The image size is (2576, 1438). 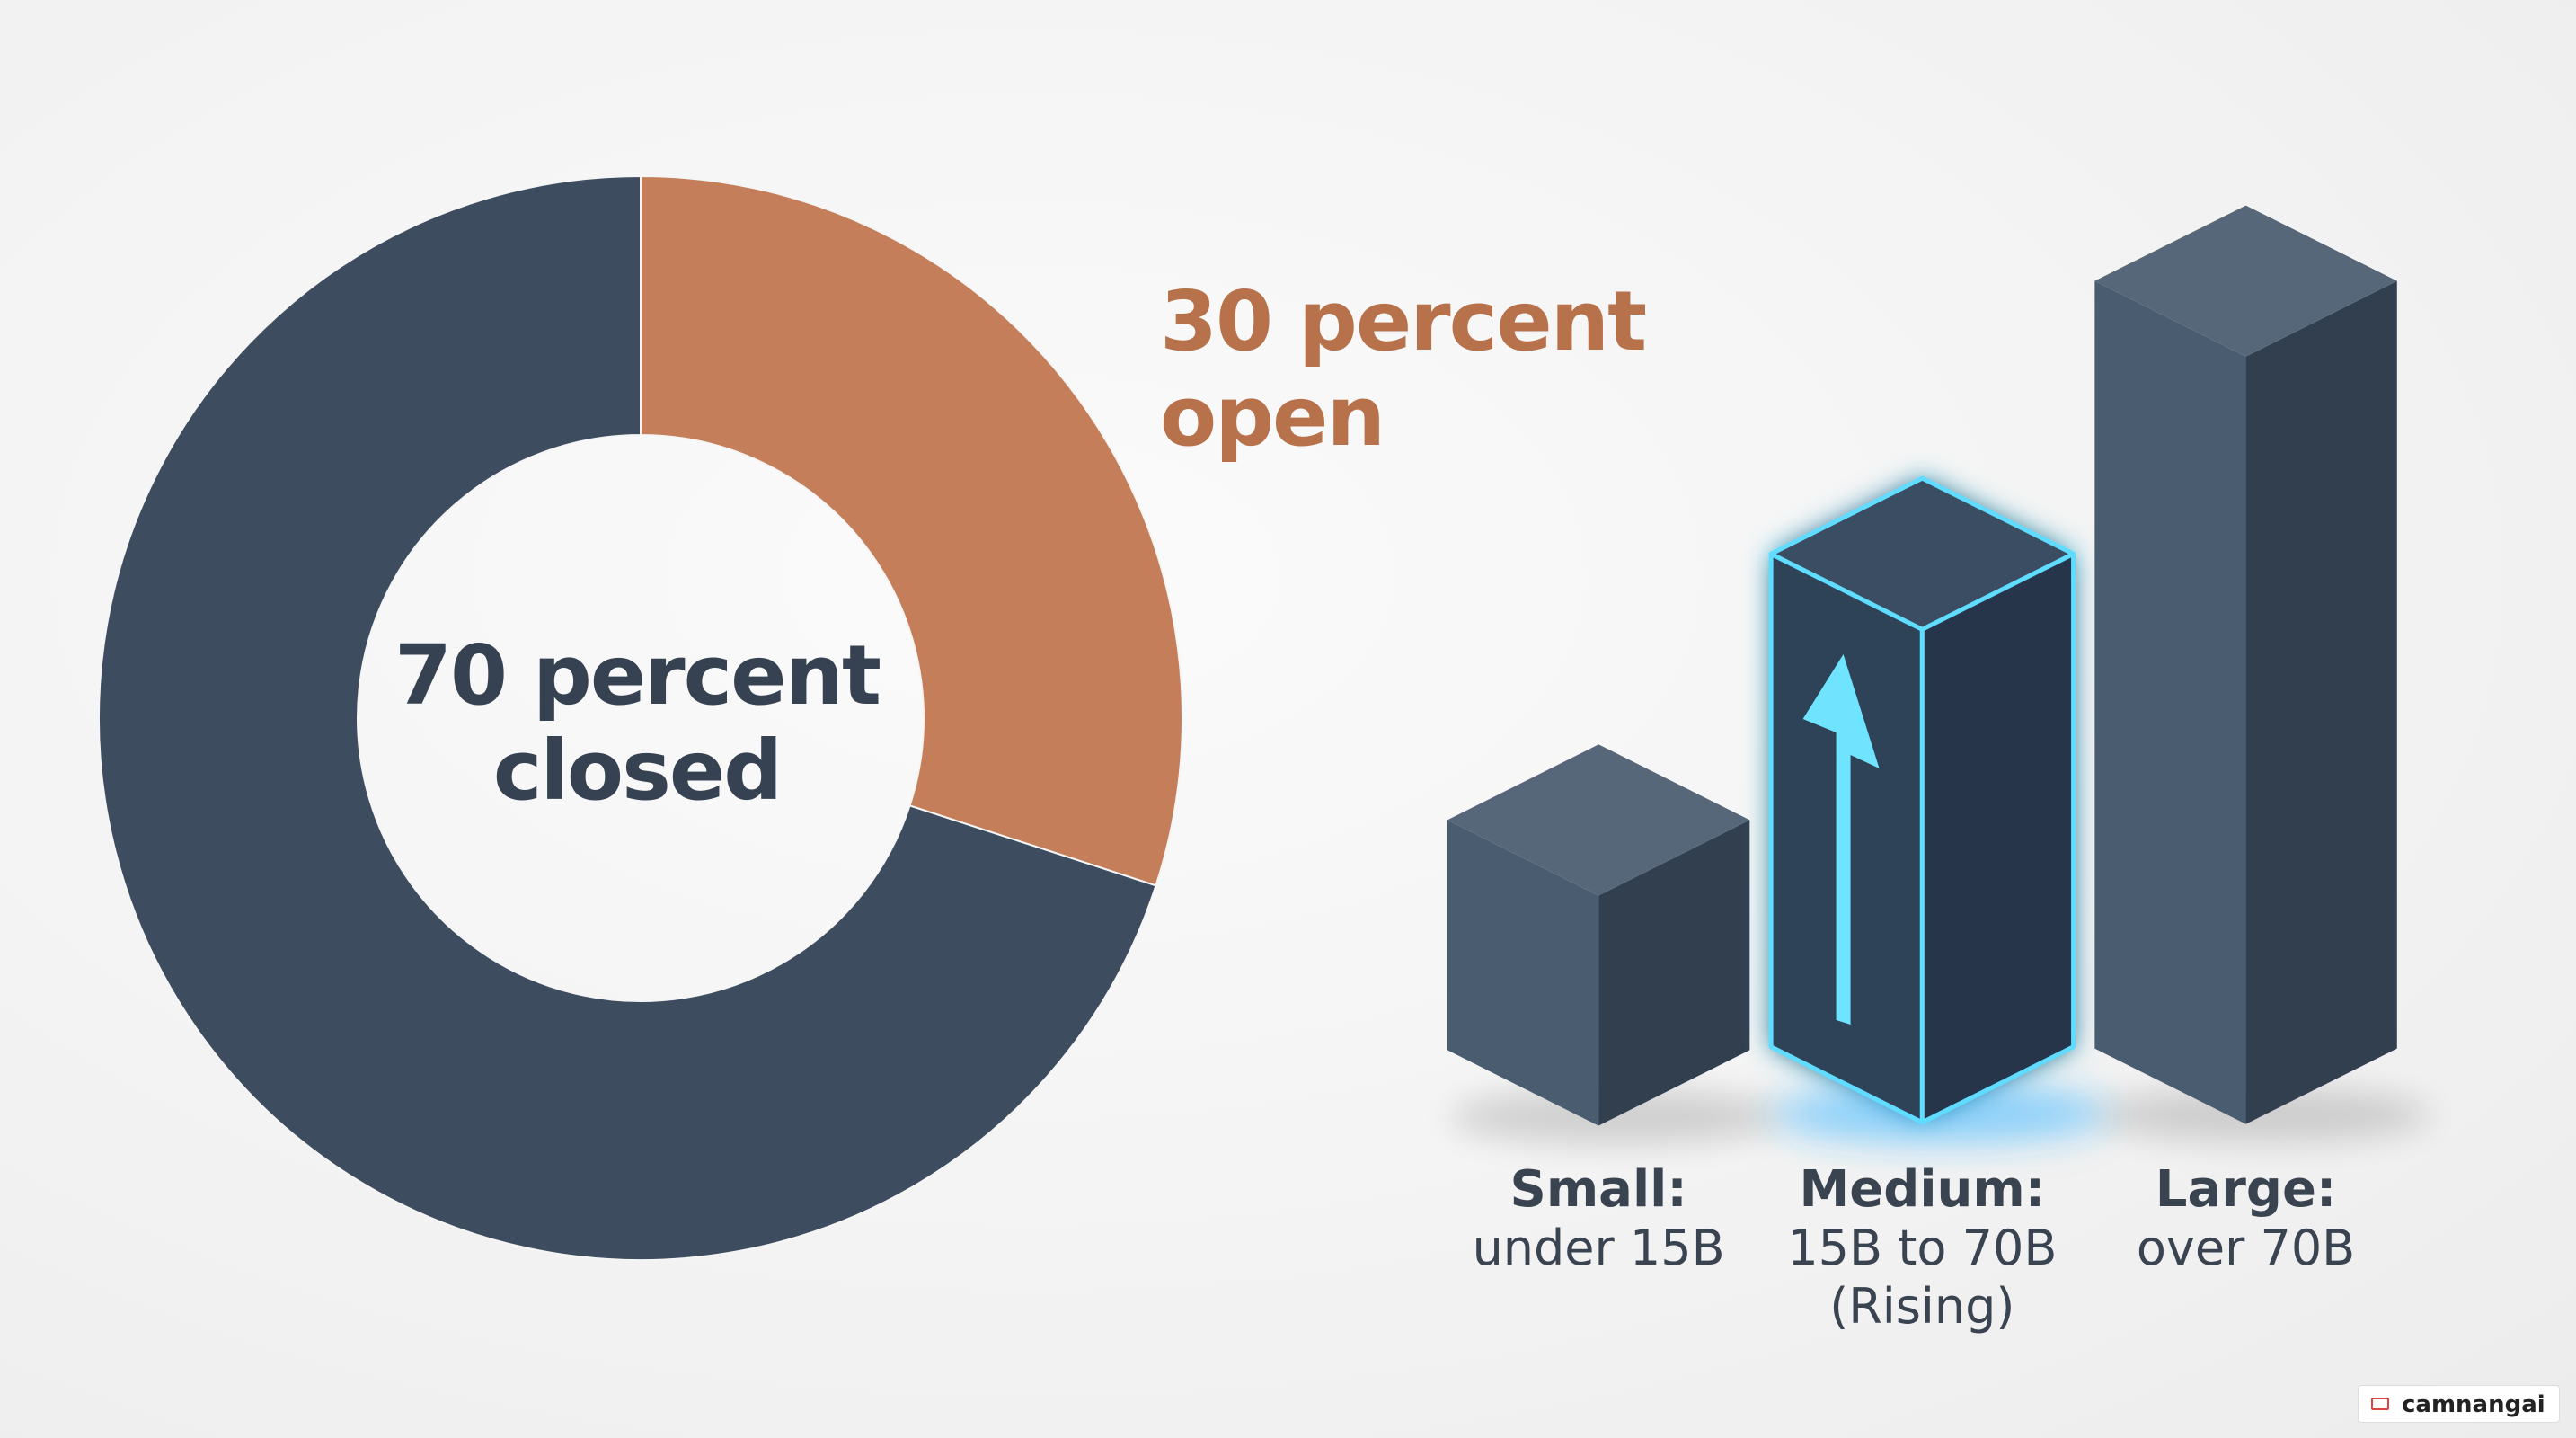 What do you see at coordinates (638, 723) in the screenshot?
I see `slice-label: 70 percent closed` at bounding box center [638, 723].